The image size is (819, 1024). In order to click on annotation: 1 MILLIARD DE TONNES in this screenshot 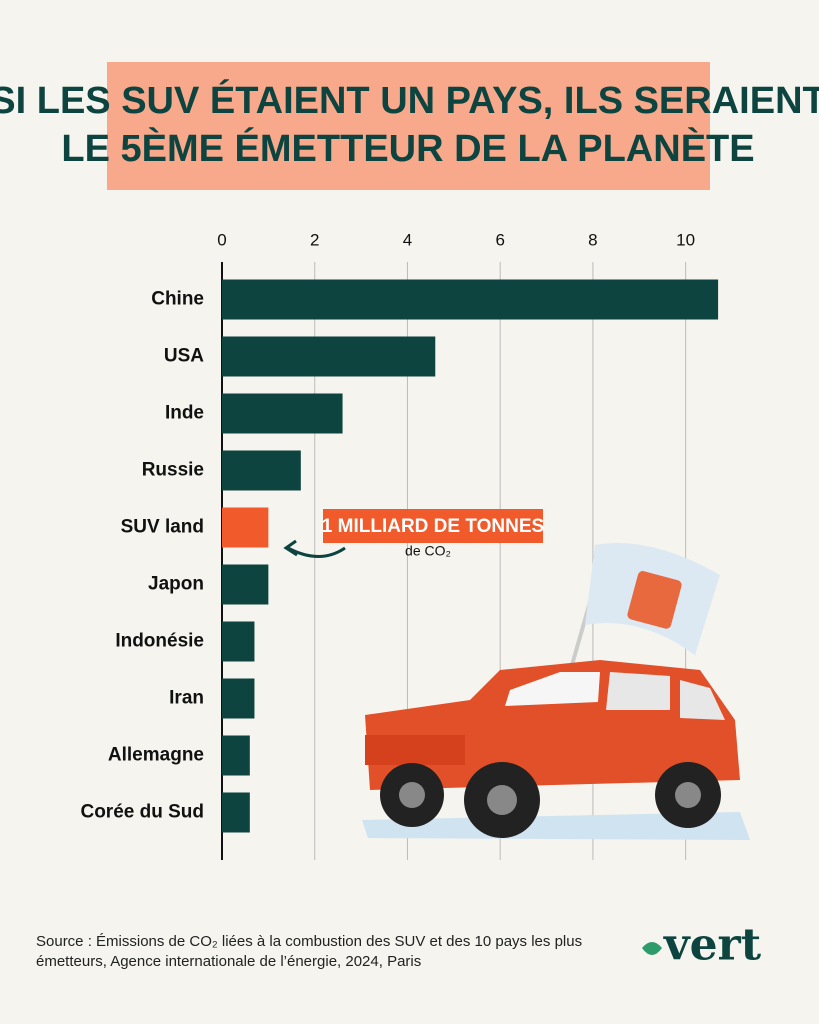, I will do `click(433, 526)`.